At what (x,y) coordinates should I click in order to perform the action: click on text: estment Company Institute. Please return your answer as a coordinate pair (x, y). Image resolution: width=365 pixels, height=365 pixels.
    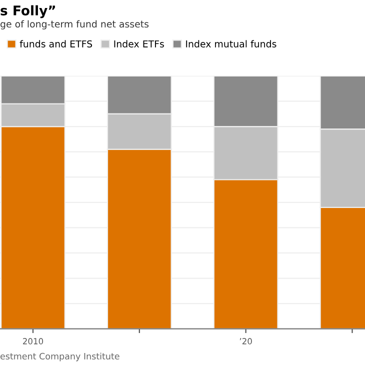
    Looking at the image, I should click on (60, 357).